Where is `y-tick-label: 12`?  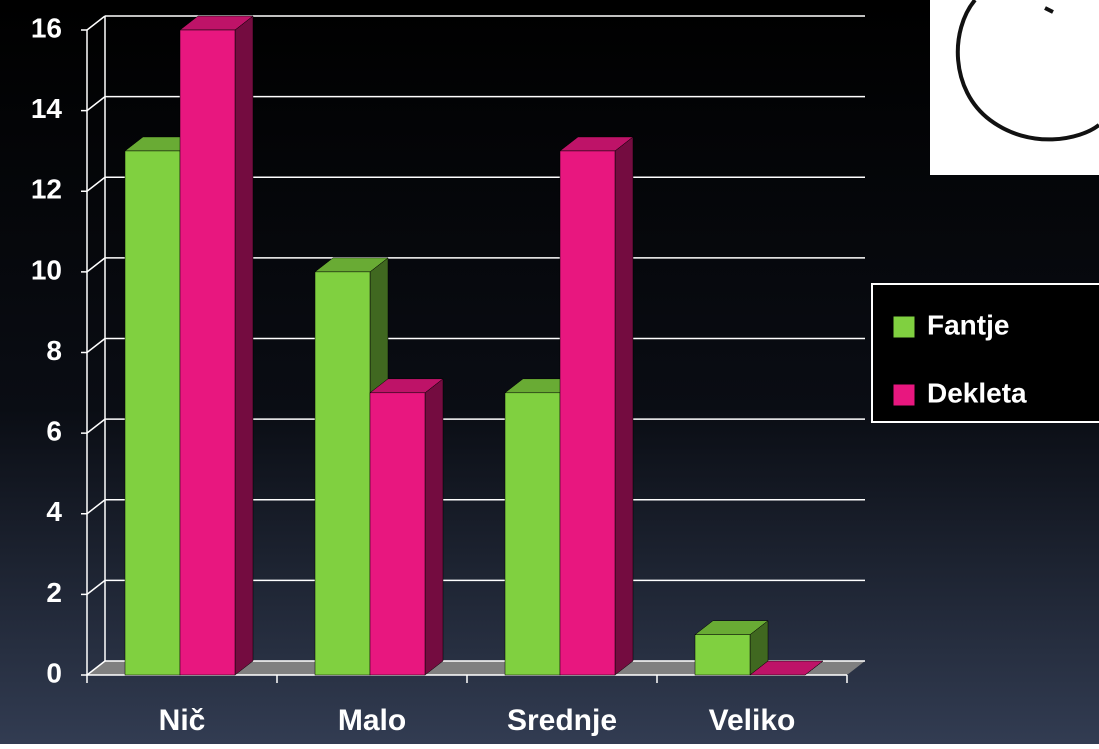 y-tick-label: 12 is located at coordinates (46, 189).